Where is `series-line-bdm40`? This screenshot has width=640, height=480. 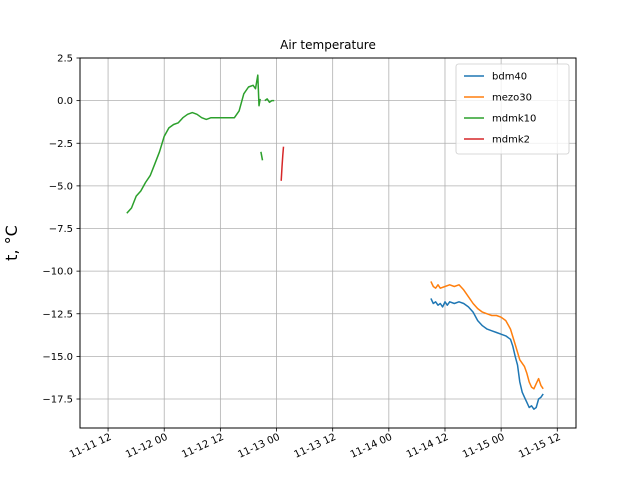
series-line-bdm40 is located at coordinates (487, 354).